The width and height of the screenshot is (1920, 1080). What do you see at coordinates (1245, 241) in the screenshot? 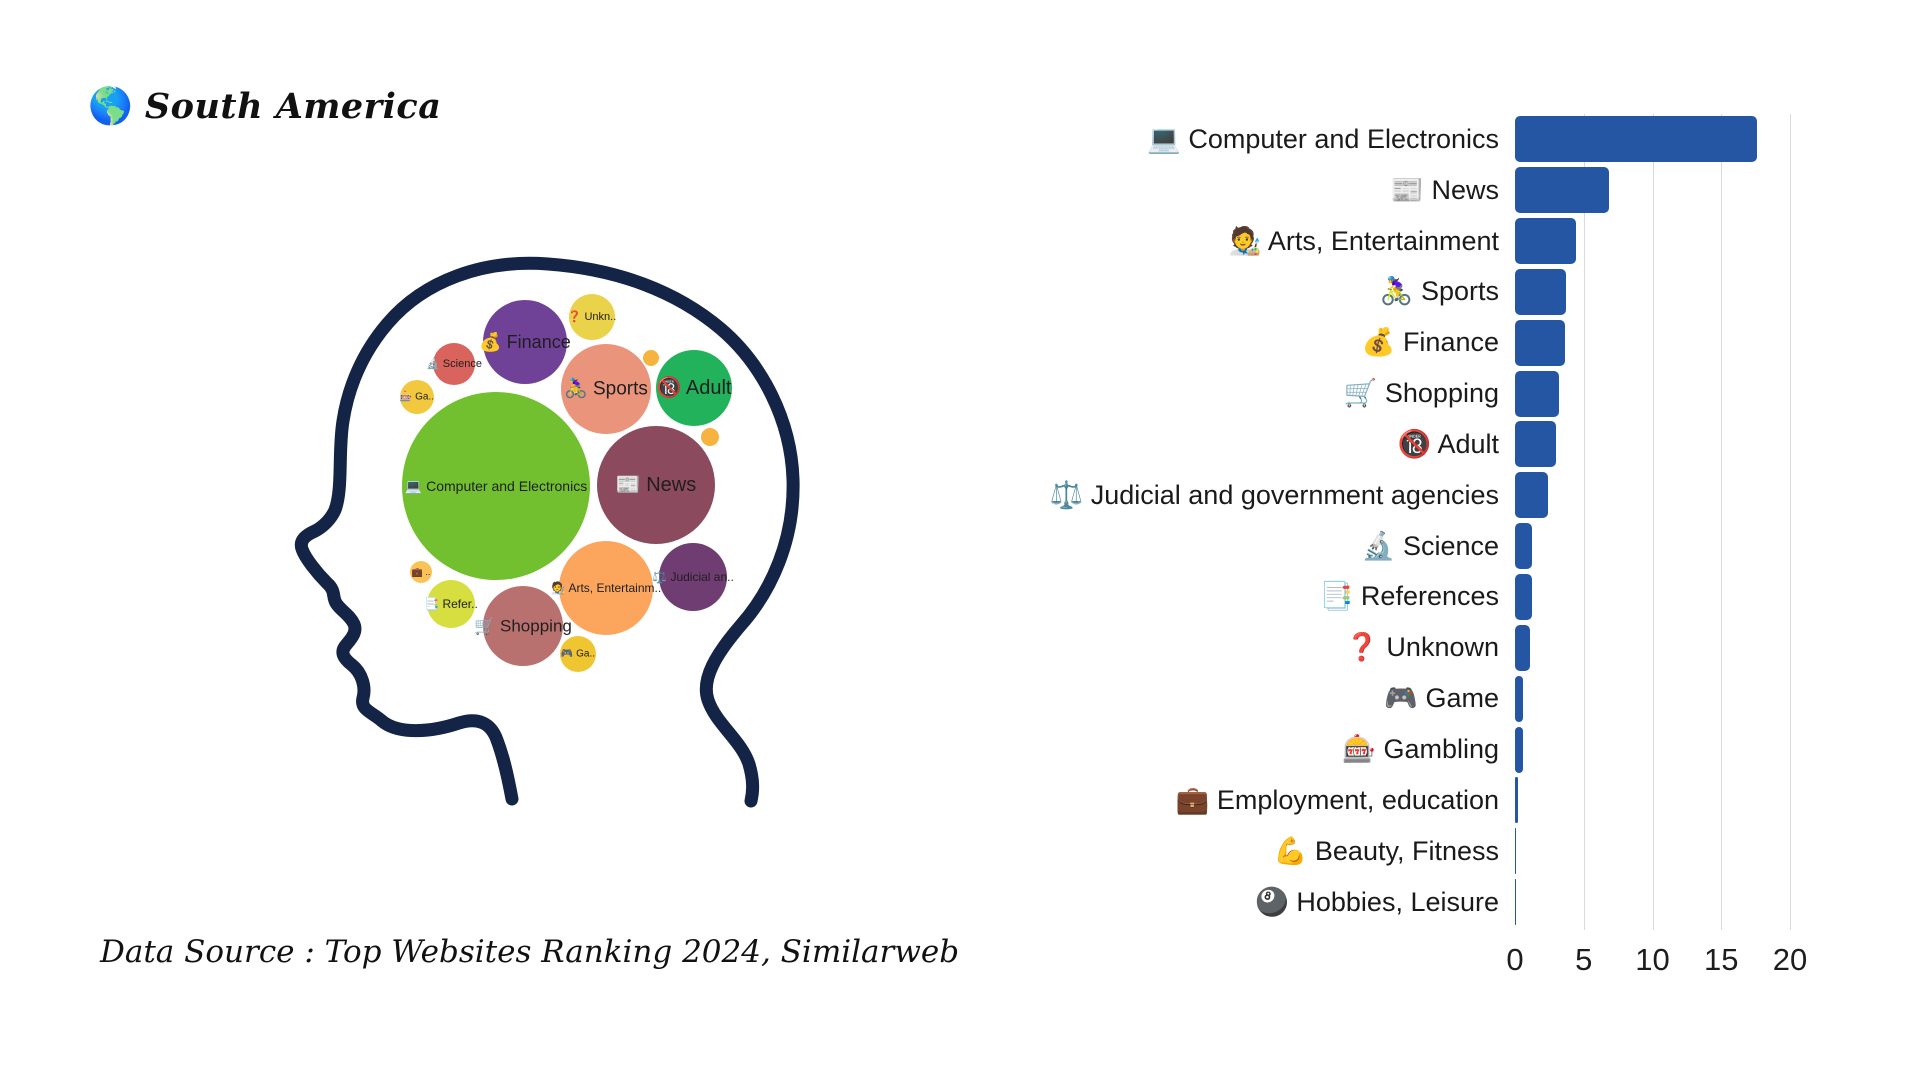
I see `arts-entertainment-icon: 🧑‍🎨` at bounding box center [1245, 241].